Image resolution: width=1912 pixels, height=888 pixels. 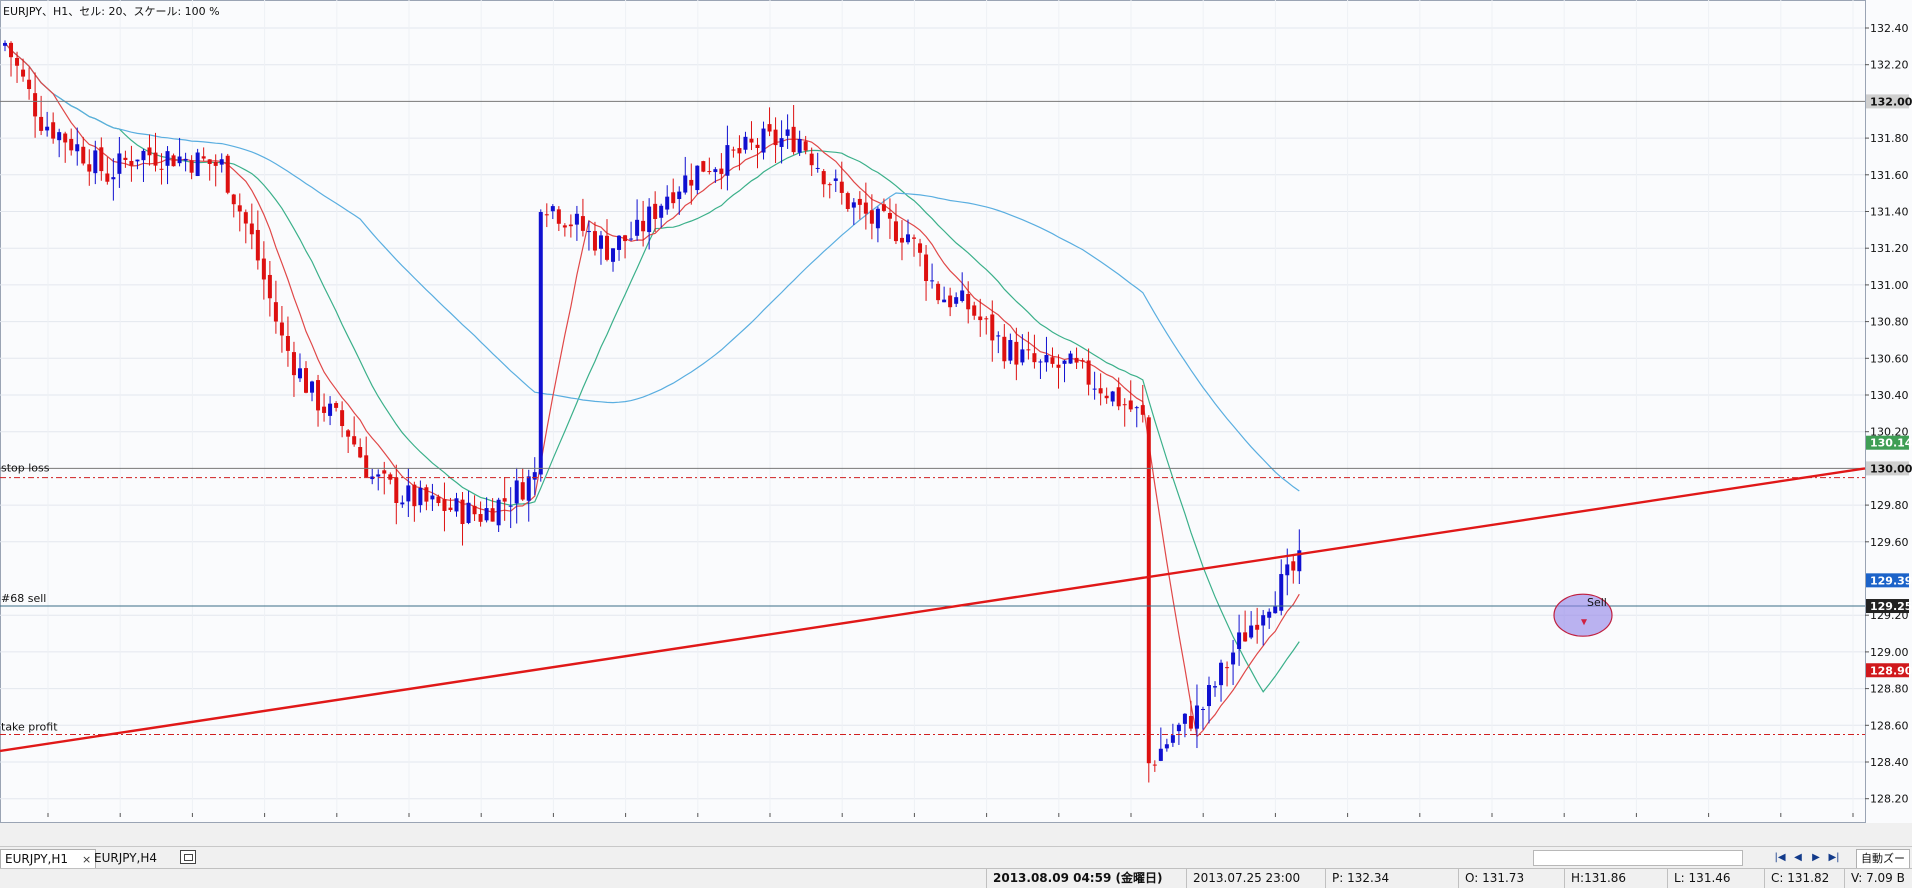 I want to click on auto-zoom-button: 自動ズー, so click(x=1883, y=859).